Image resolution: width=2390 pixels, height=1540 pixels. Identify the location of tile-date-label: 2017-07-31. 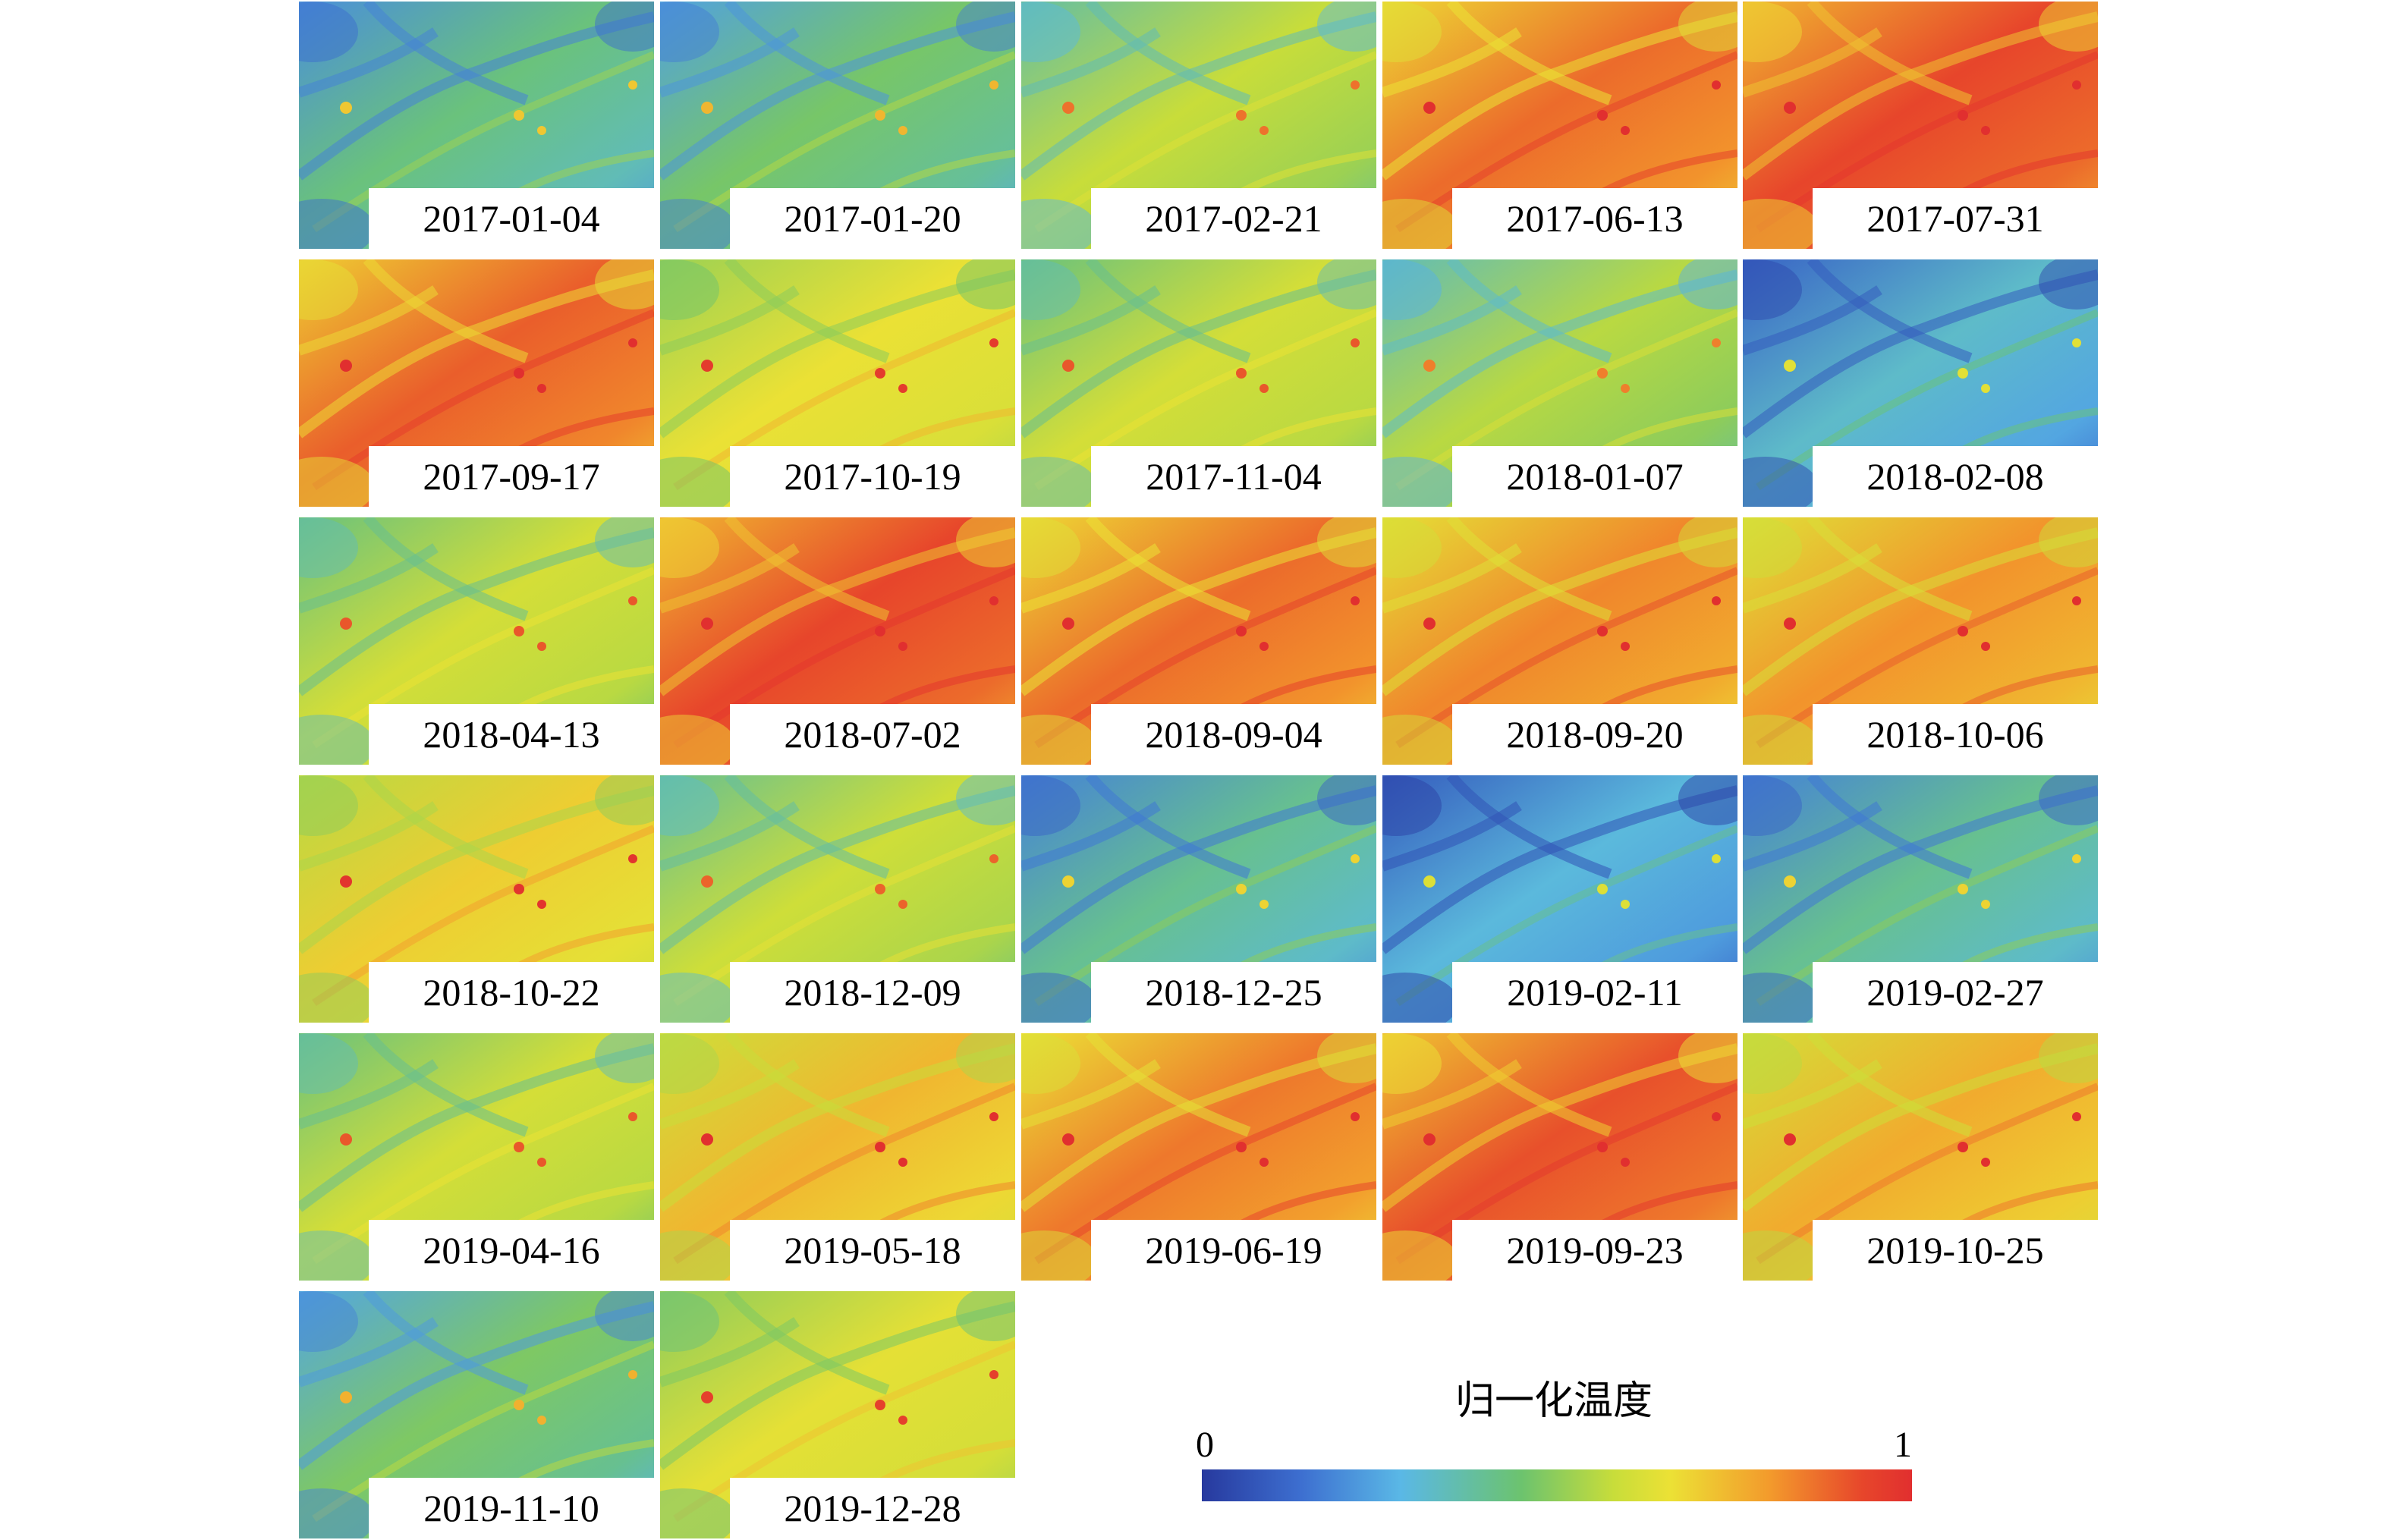
(1955, 218).